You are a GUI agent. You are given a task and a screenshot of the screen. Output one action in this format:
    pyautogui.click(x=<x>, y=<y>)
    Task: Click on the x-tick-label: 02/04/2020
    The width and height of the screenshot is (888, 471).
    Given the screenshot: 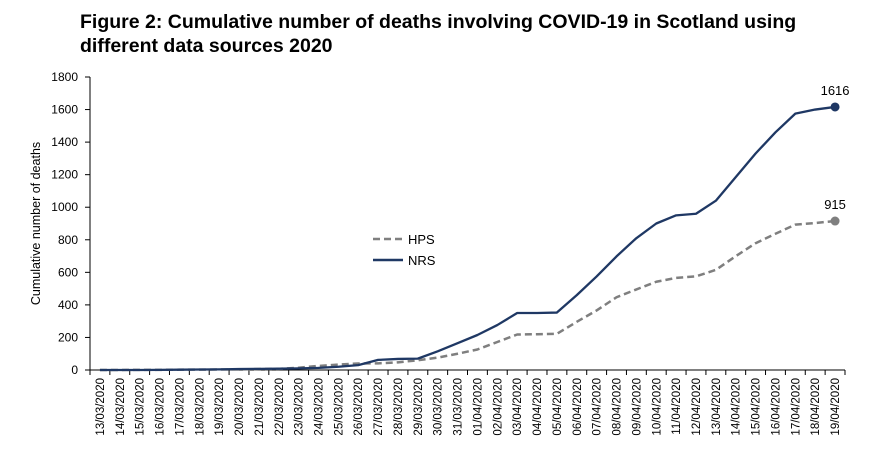 What is the action you would take?
    pyautogui.click(x=498, y=407)
    